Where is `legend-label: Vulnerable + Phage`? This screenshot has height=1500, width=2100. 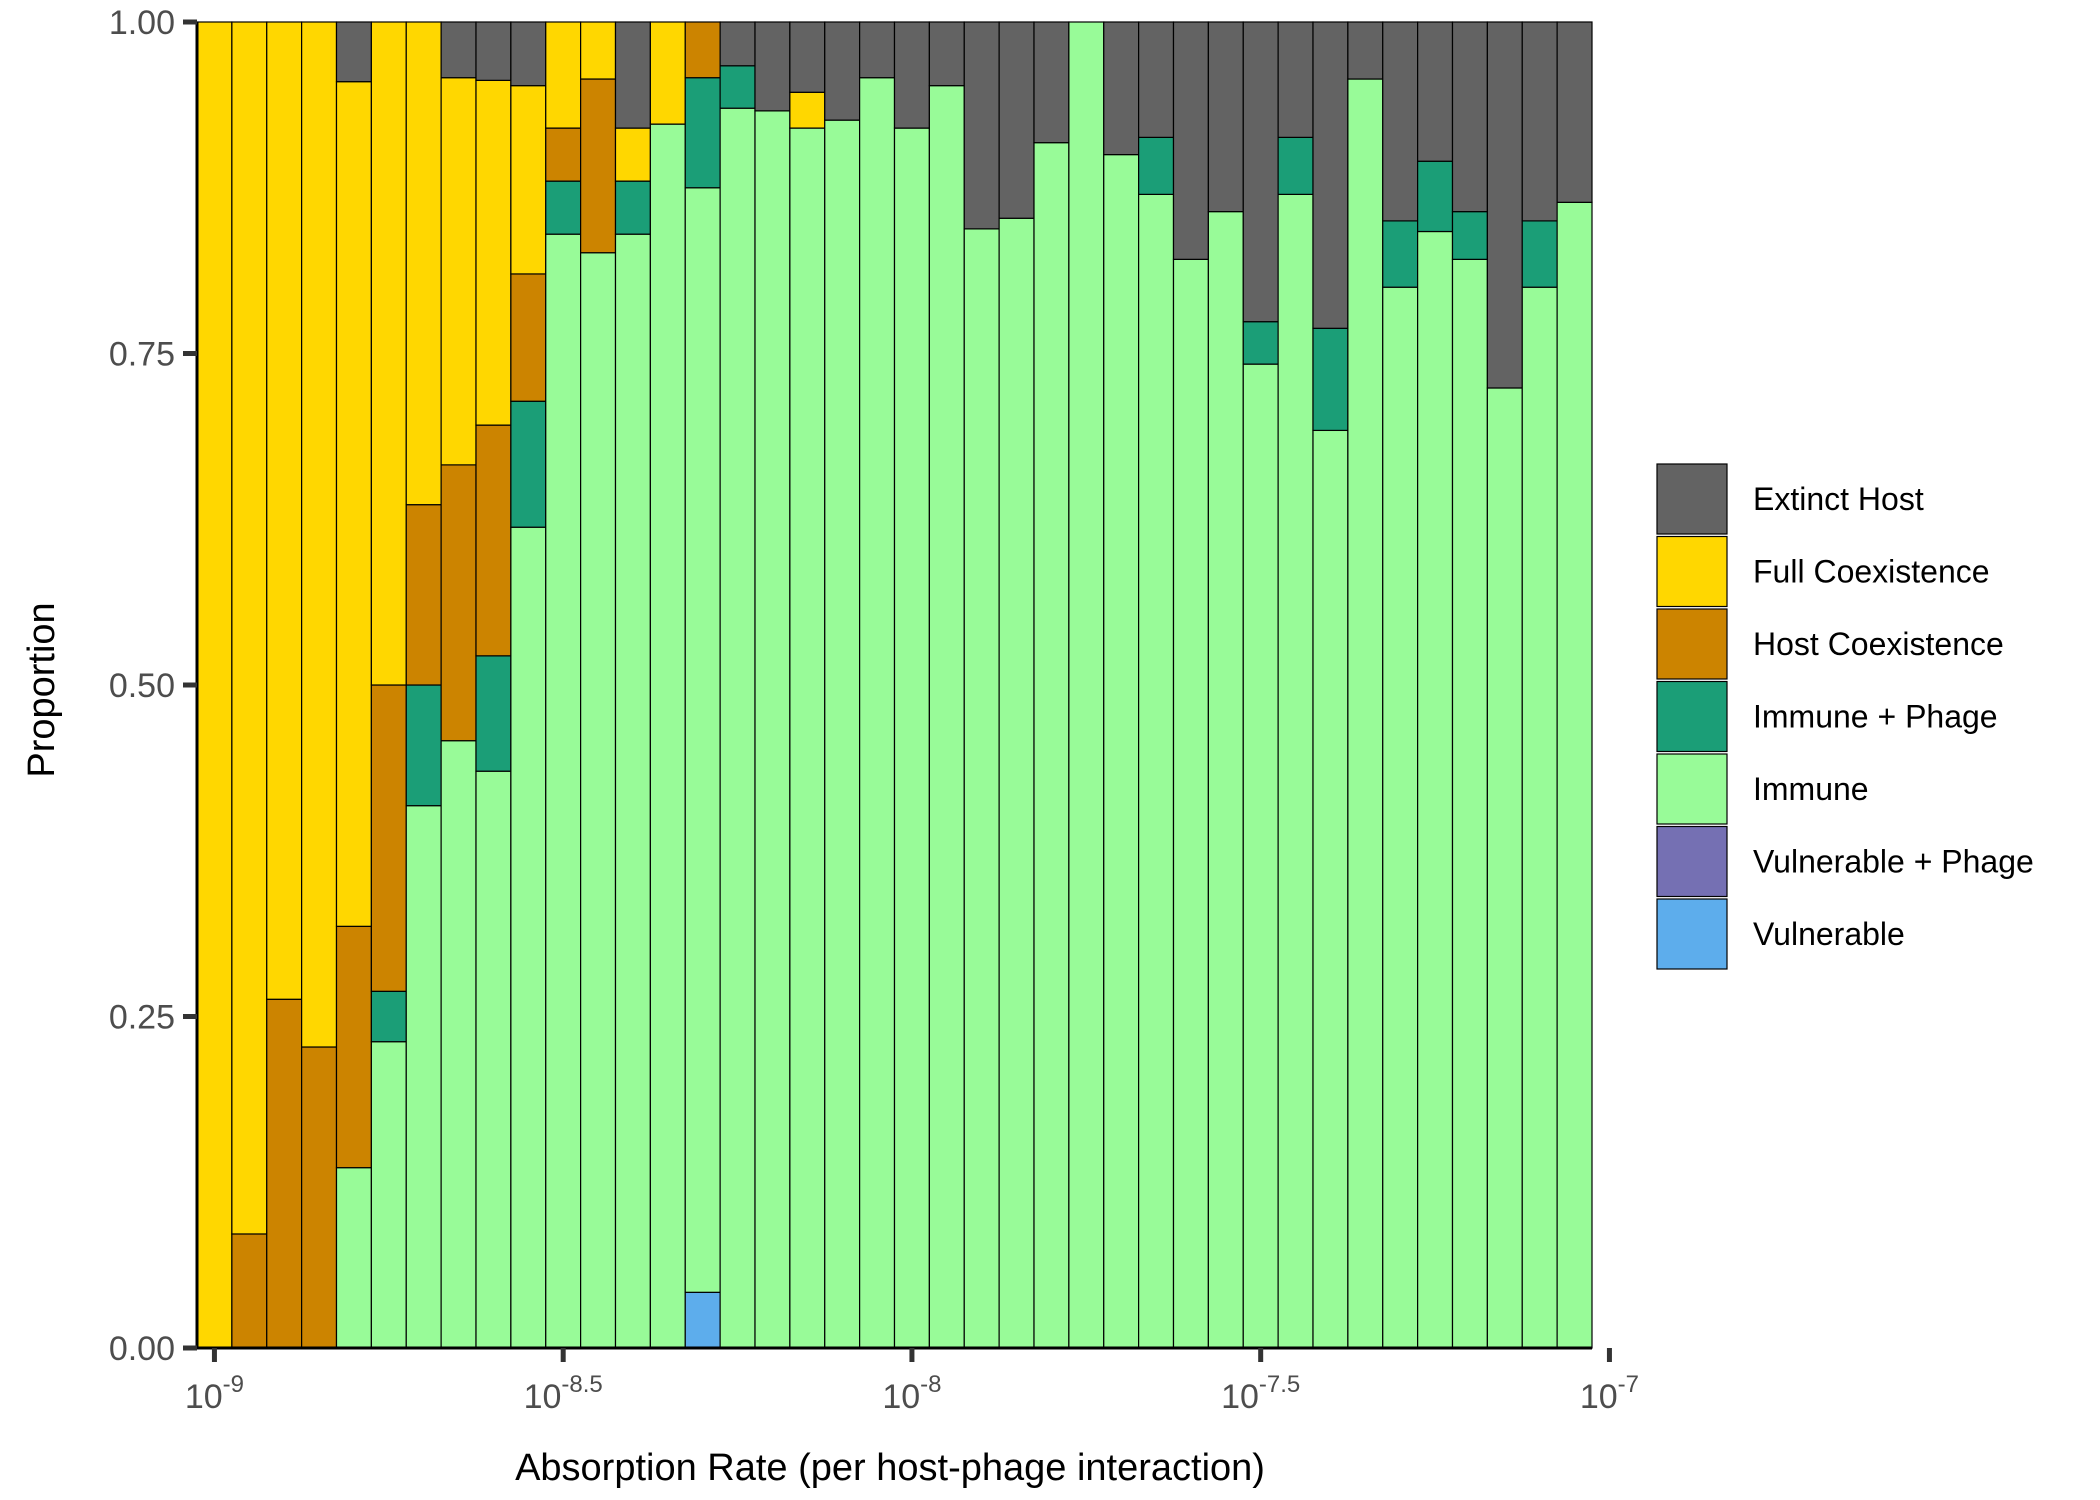 legend-label: Vulnerable + Phage is located at coordinates (1893, 862).